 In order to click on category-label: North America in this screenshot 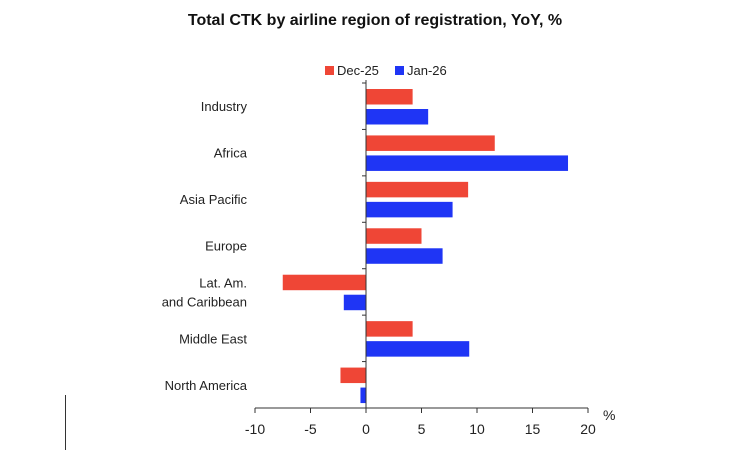, I will do `click(206, 385)`.